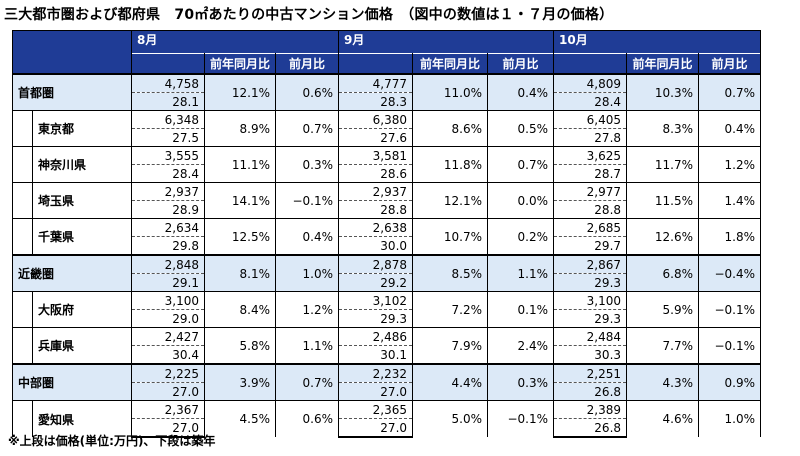 The height and width of the screenshot is (456, 800). Describe the element at coordinates (376, 373) in the screenshot. I see `price-value: 2,232` at that location.